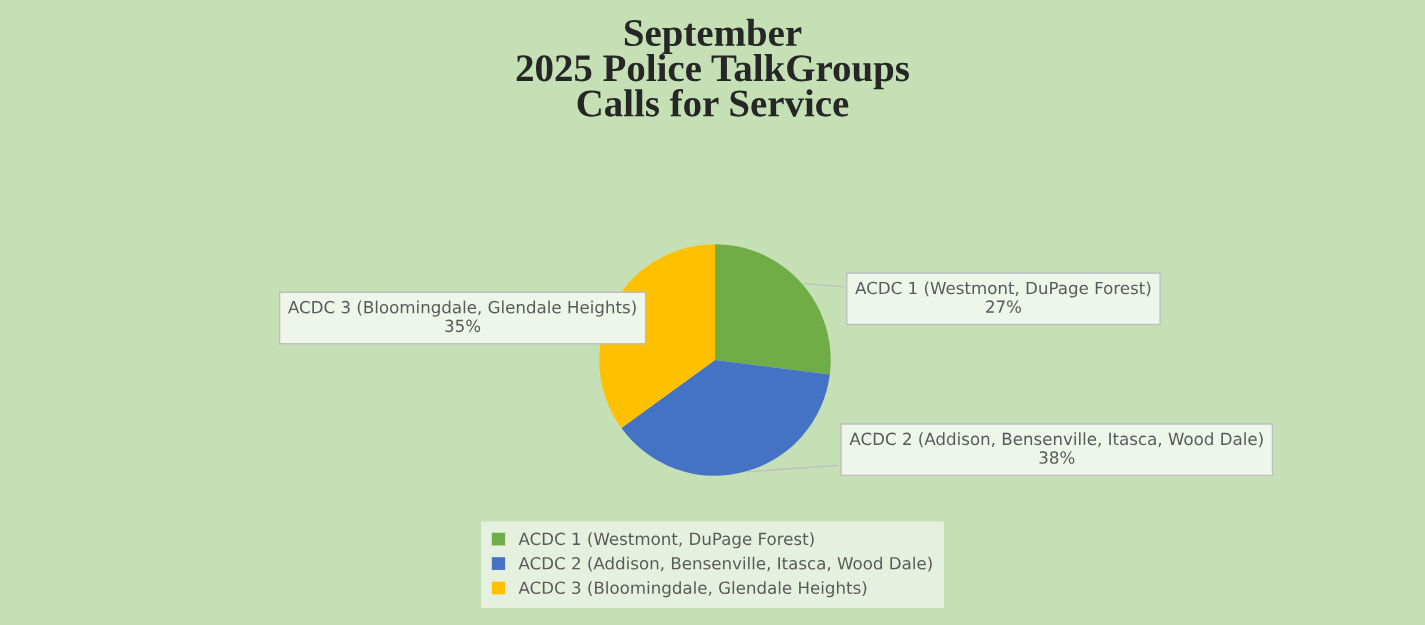 The height and width of the screenshot is (625, 1425). Describe the element at coordinates (1003, 289) in the screenshot. I see `slice-label: ACDC 1 (Westmont, DuPage Forest)` at that location.